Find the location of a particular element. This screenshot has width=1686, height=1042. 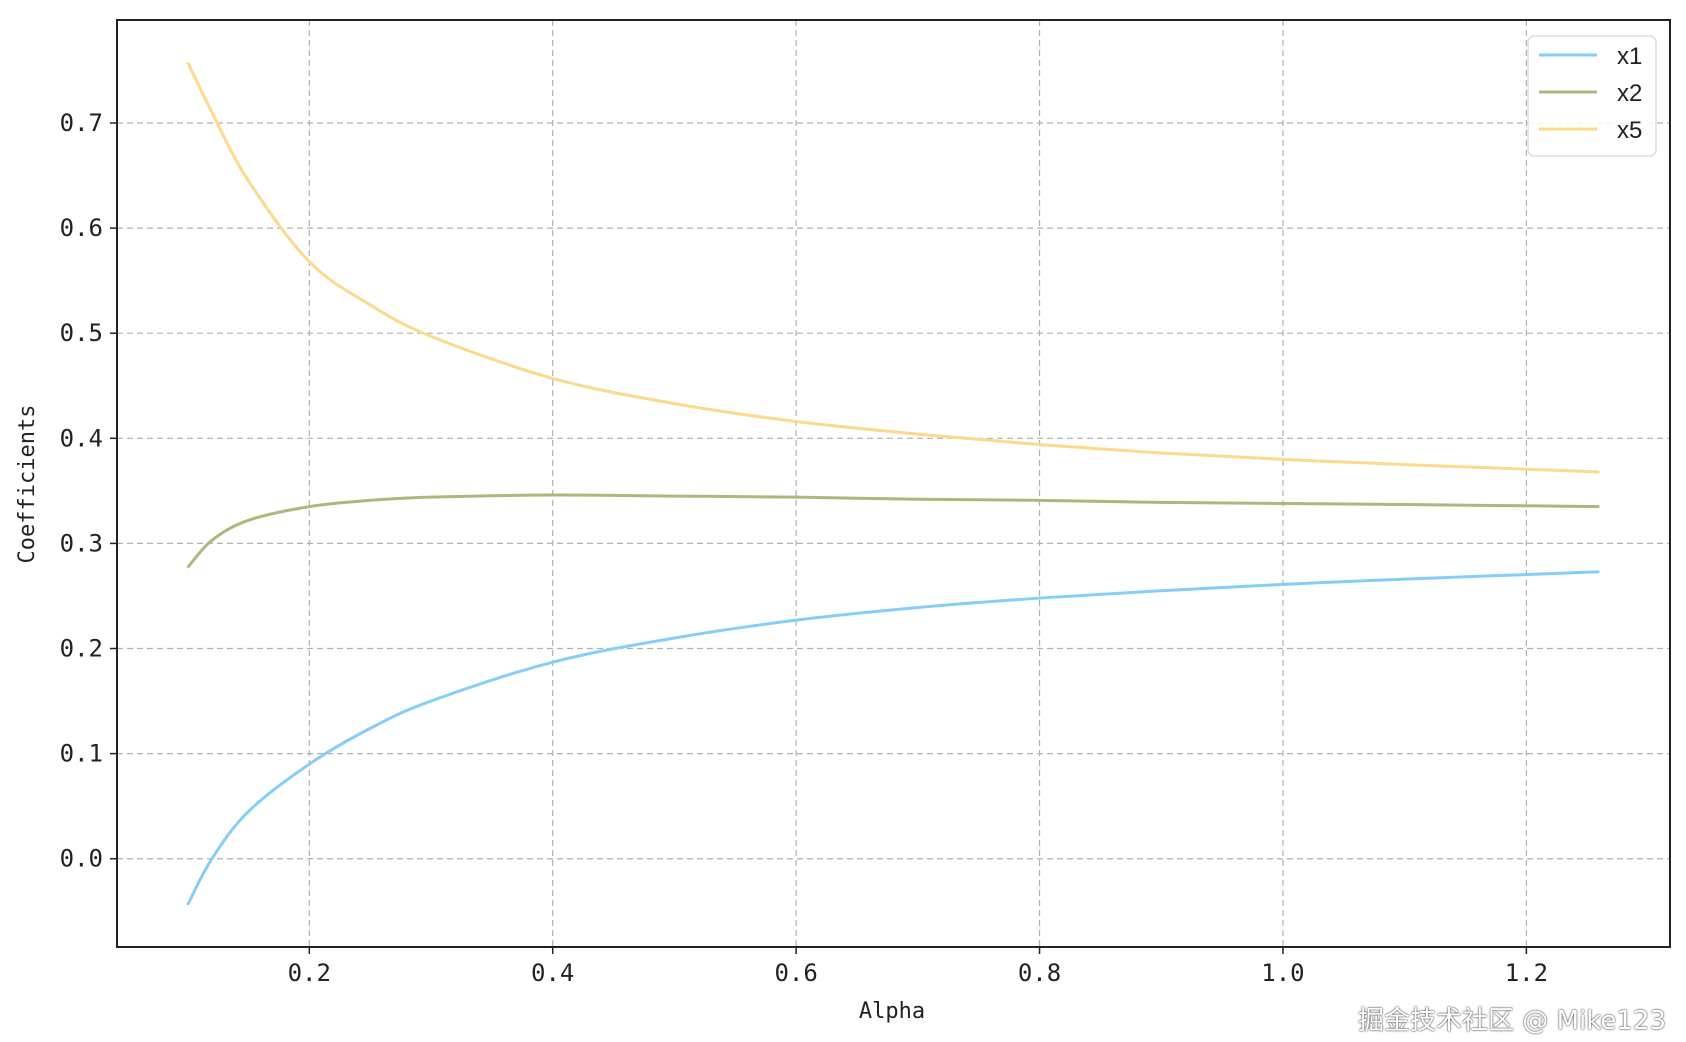

watermark: 掘金技术社区 @ Mike123 is located at coordinates (1512, 1021).